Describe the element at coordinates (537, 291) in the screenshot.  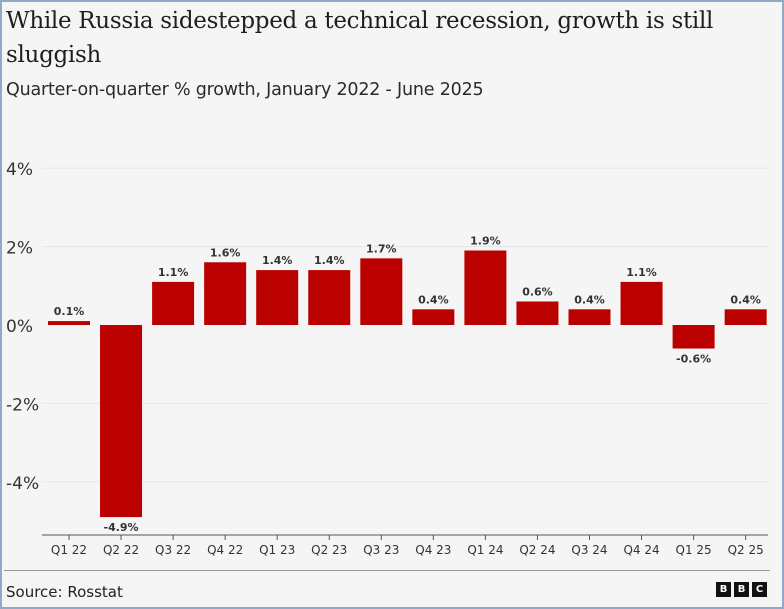
I see `data-label: 0.6%` at that location.